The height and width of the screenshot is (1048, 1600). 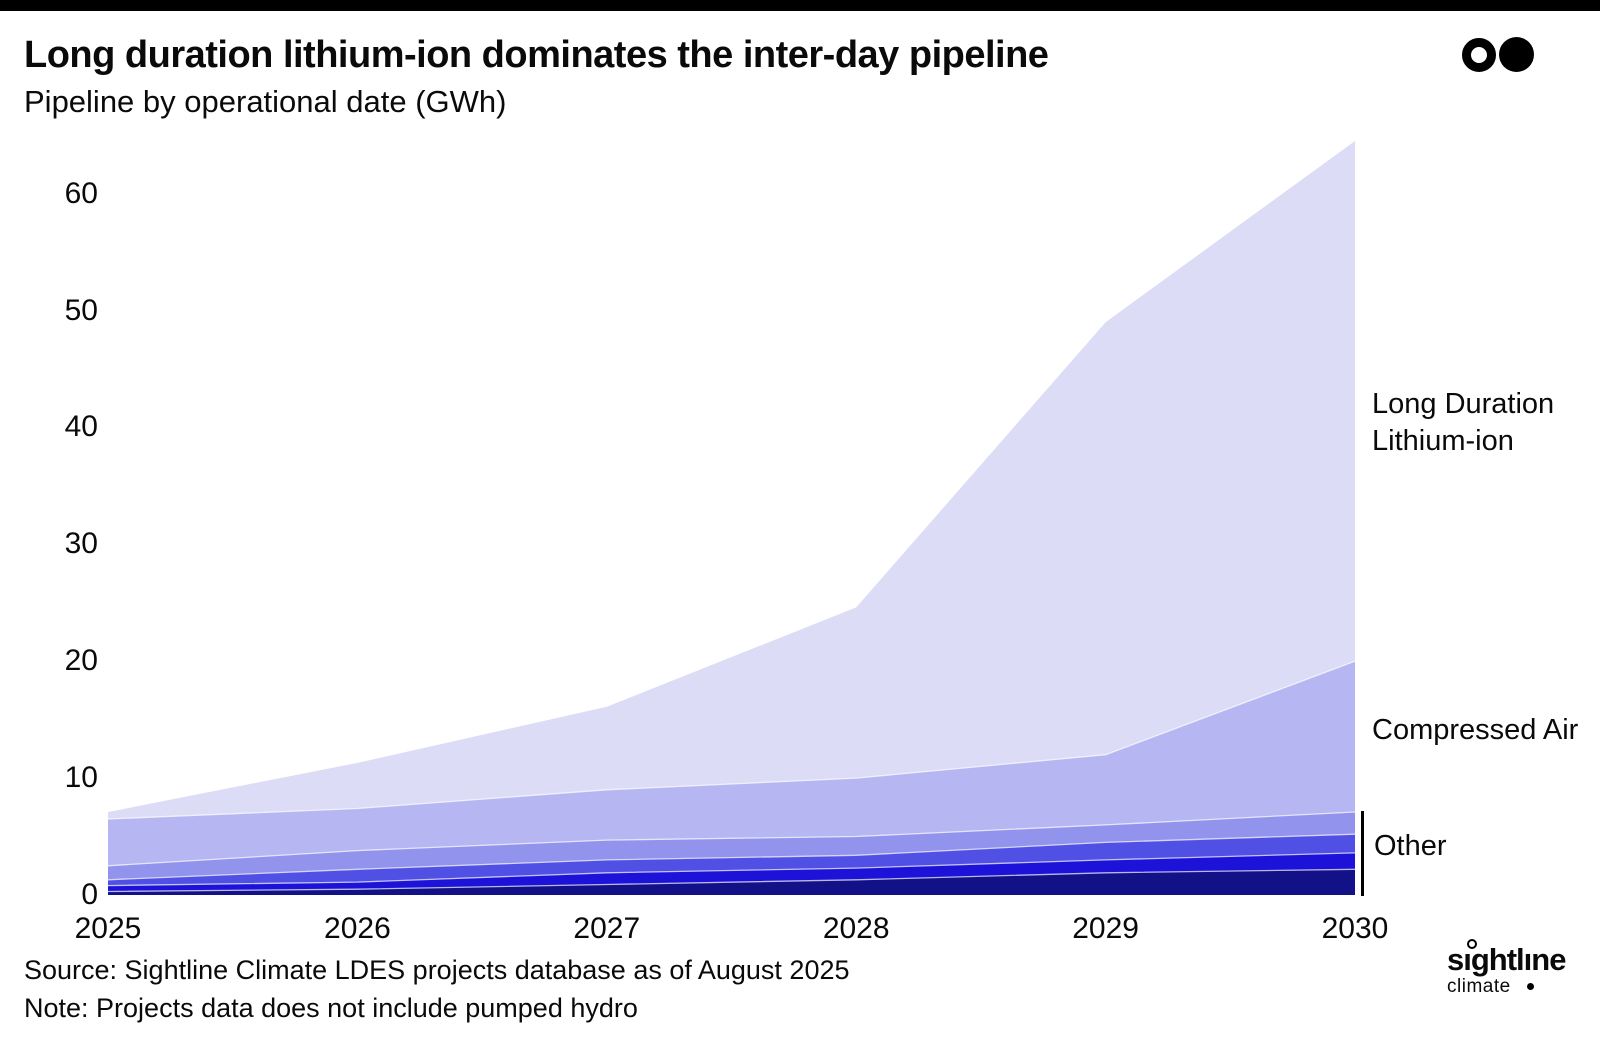 I want to click on y-tick-label: 40, so click(x=81, y=427).